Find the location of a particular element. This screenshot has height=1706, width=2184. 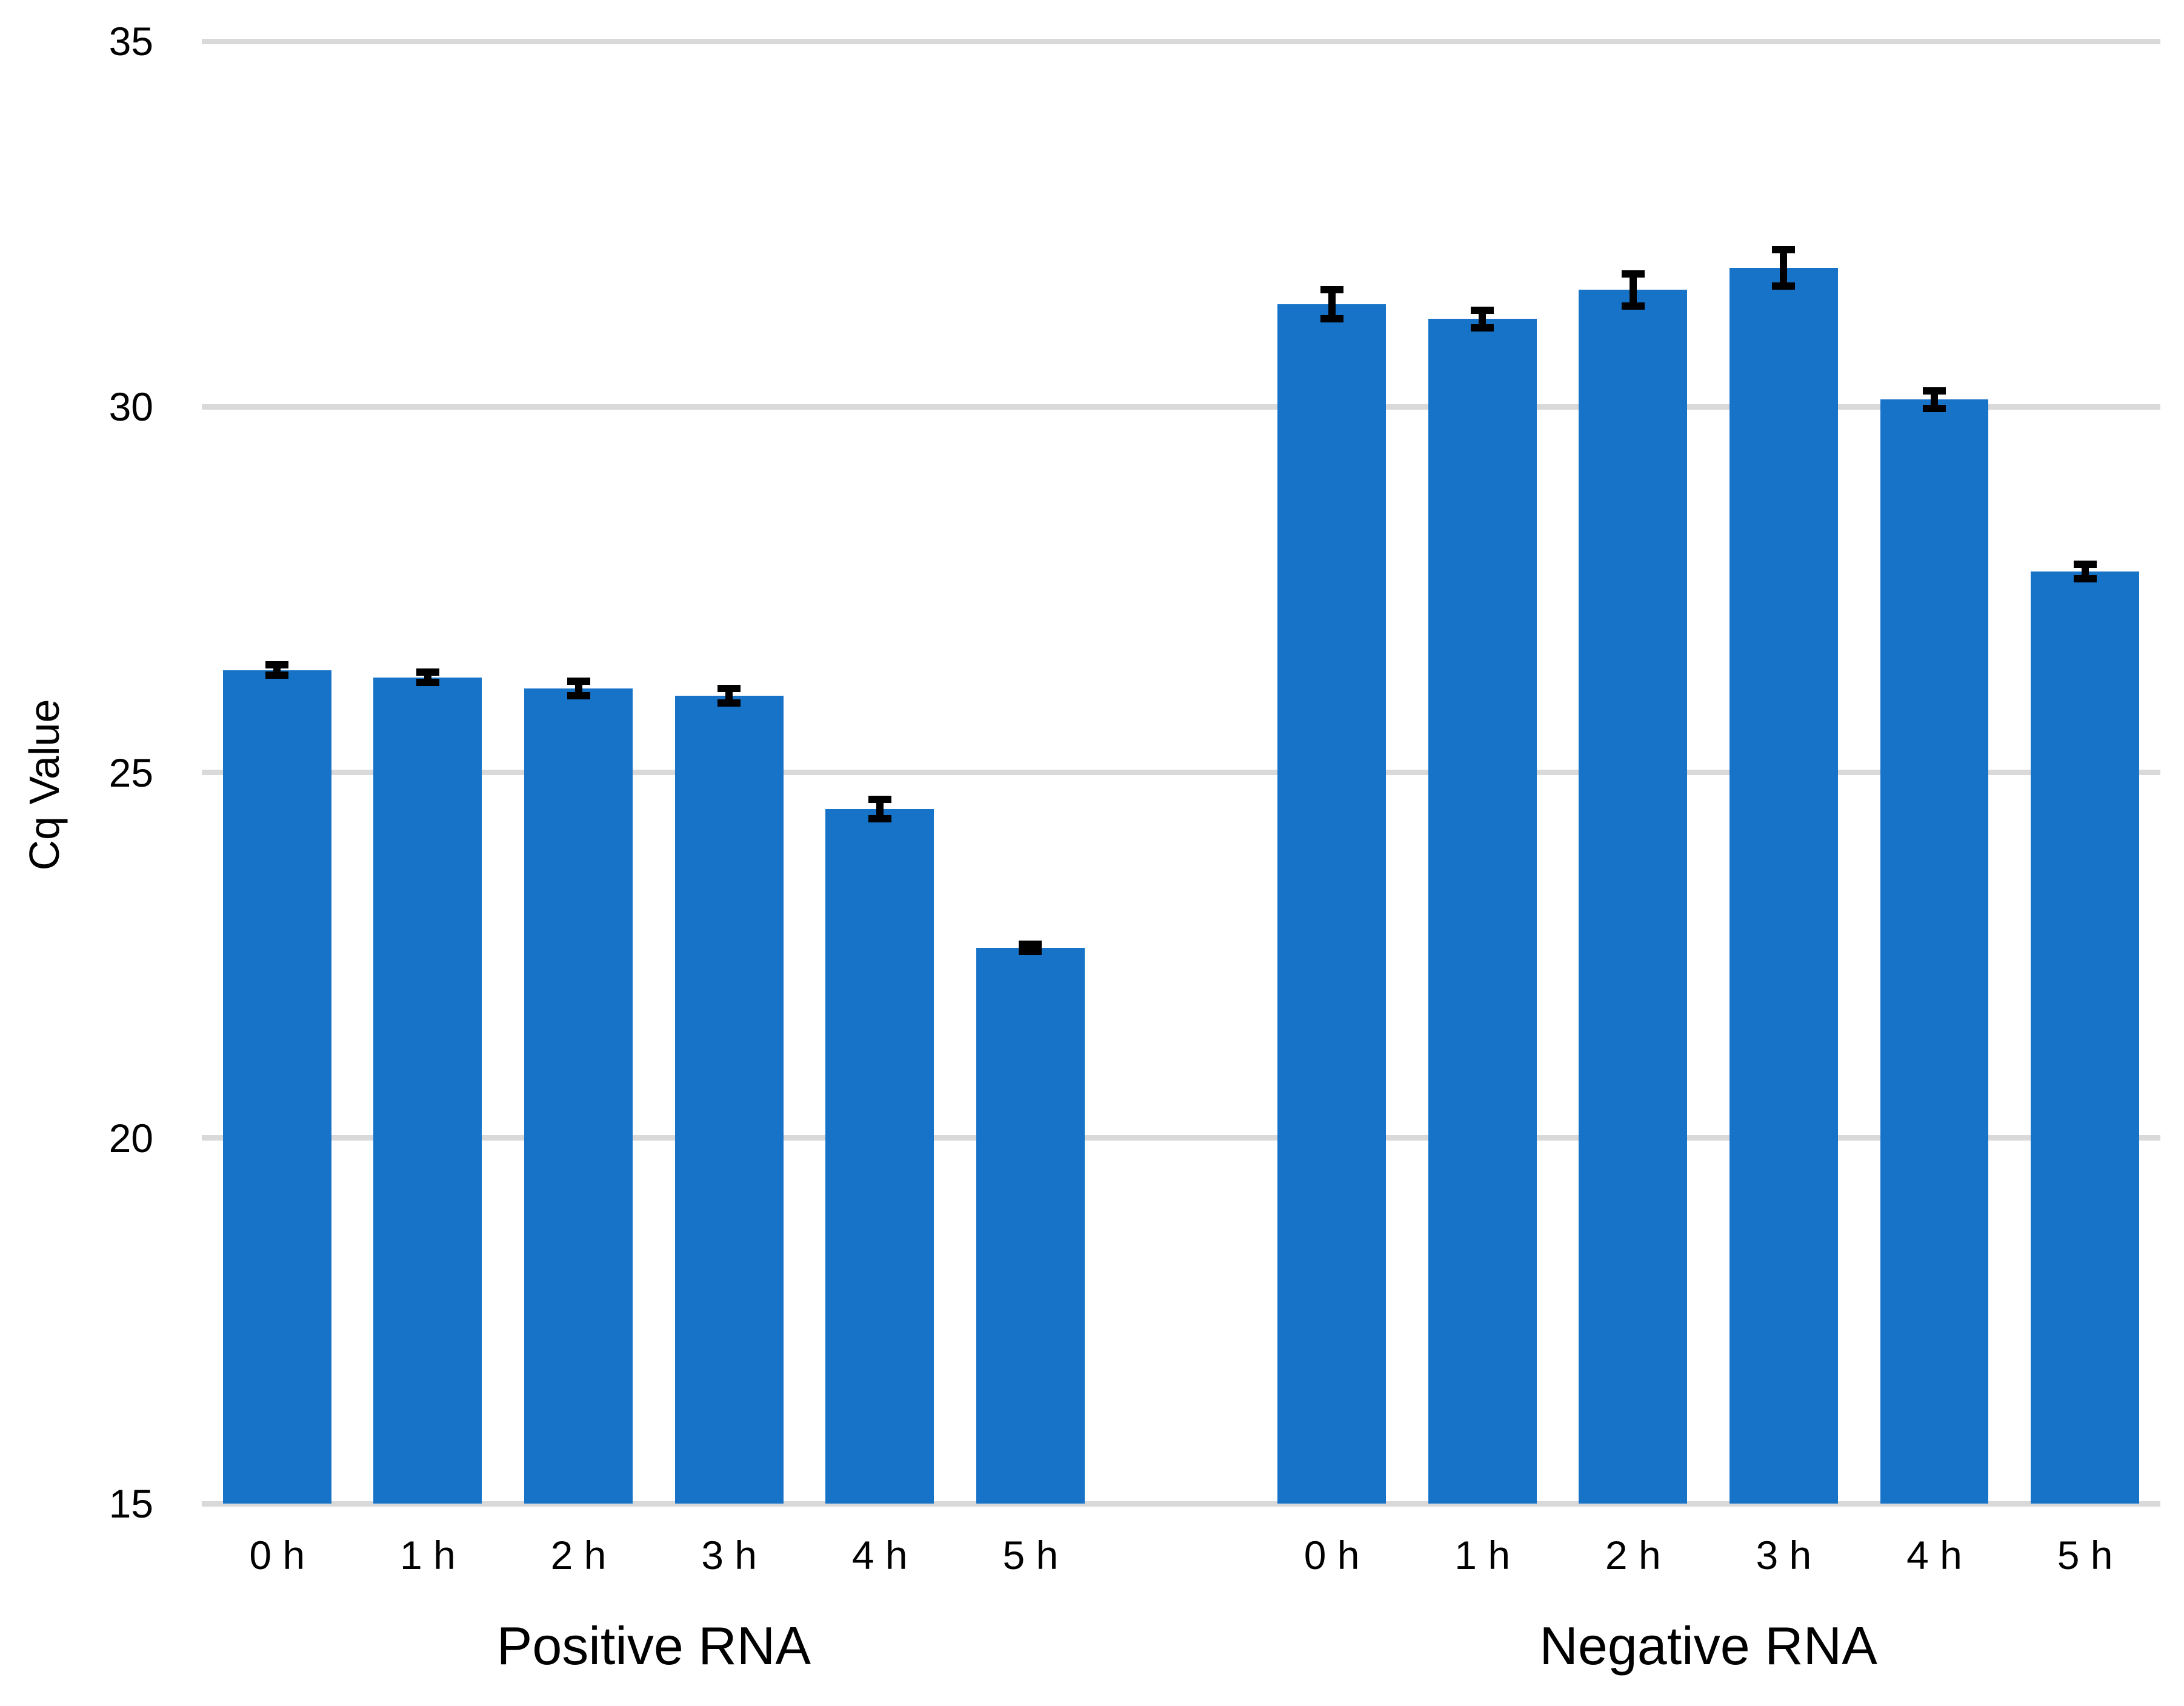

group-spacer is located at coordinates (1181, 773).